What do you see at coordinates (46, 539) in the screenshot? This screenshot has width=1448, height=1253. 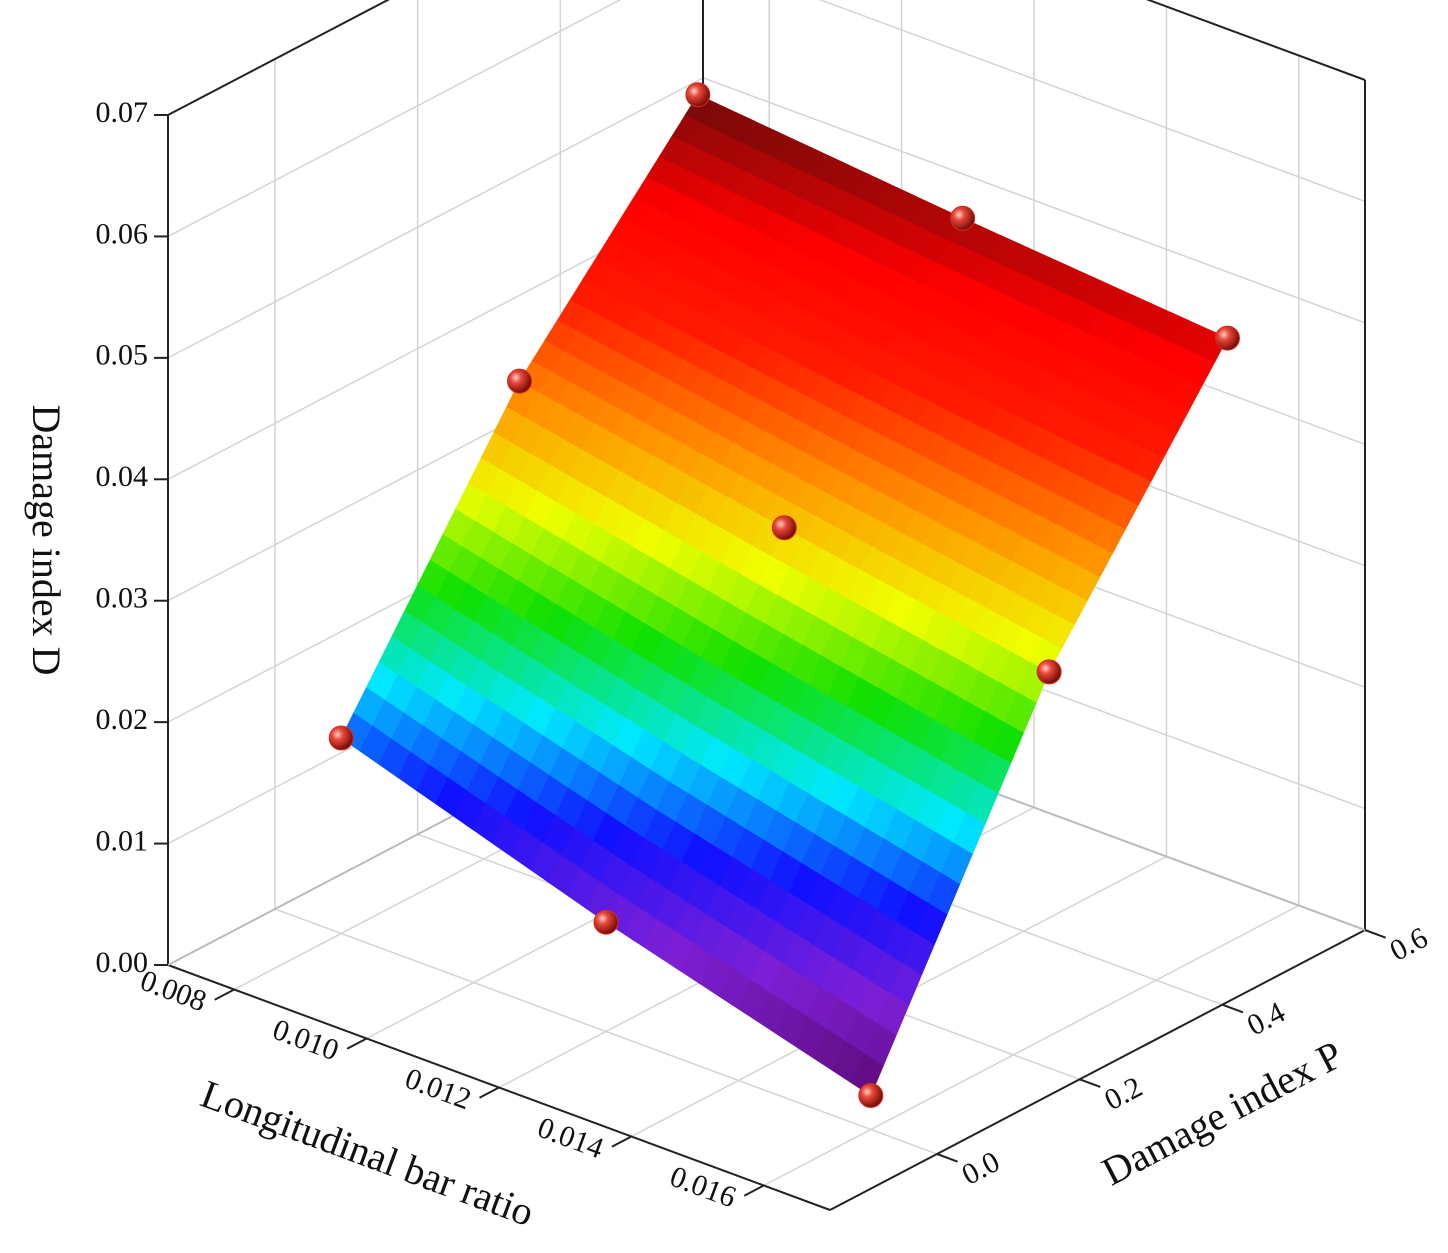 I see `z-axis-title: Damage index D` at bounding box center [46, 539].